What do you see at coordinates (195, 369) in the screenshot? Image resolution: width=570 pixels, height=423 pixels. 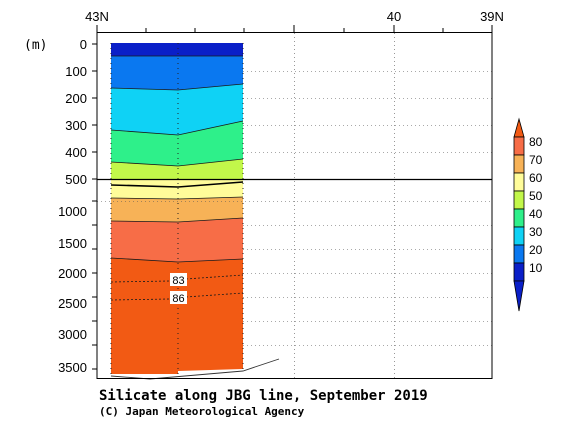 I see `bottom-topography` at bounding box center [195, 369].